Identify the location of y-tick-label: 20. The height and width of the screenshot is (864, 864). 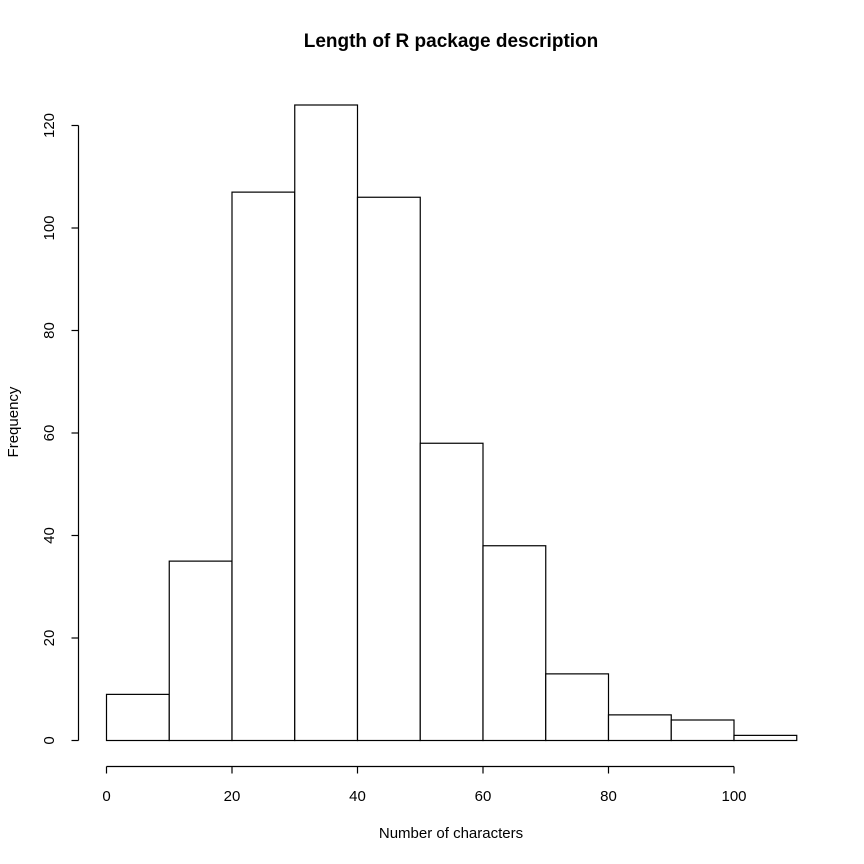
(49, 638).